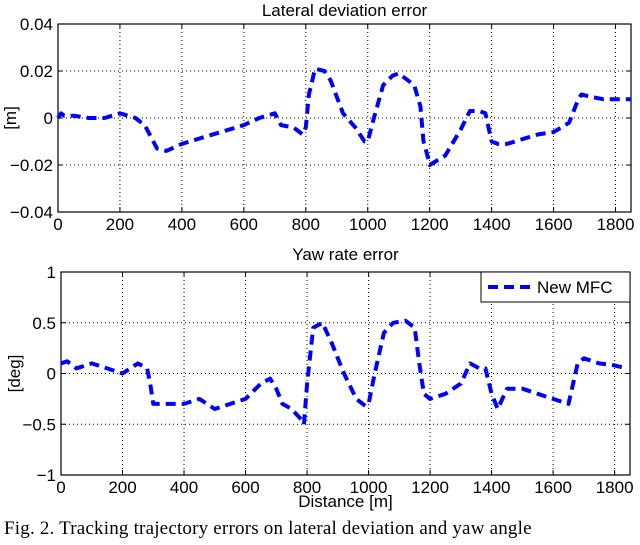 The height and width of the screenshot is (545, 640). Describe the element at coordinates (345, 10) in the screenshot. I see `plot-title: Lateral deviation error` at that location.